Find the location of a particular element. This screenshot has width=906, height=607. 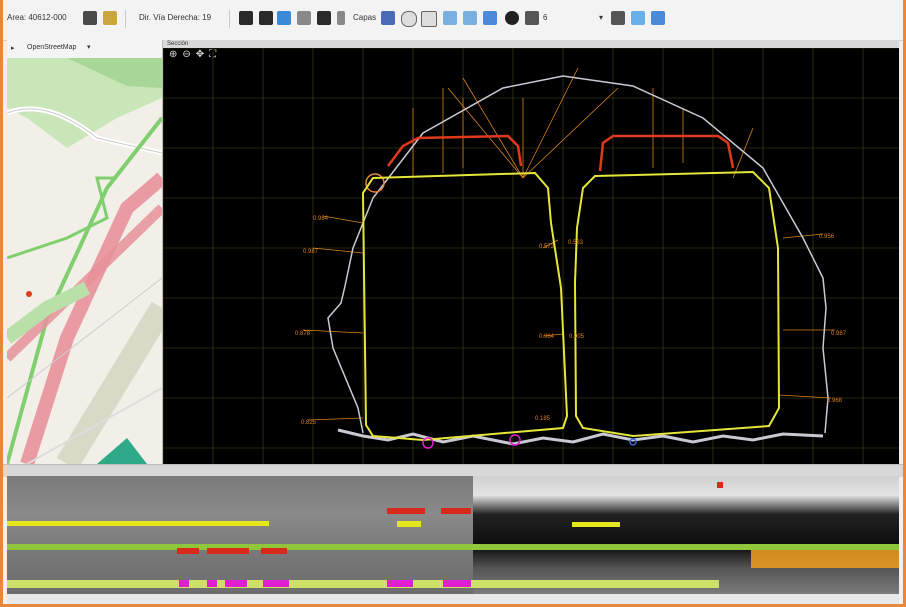

measurement-label: 0.878 is located at coordinates (303, 334).